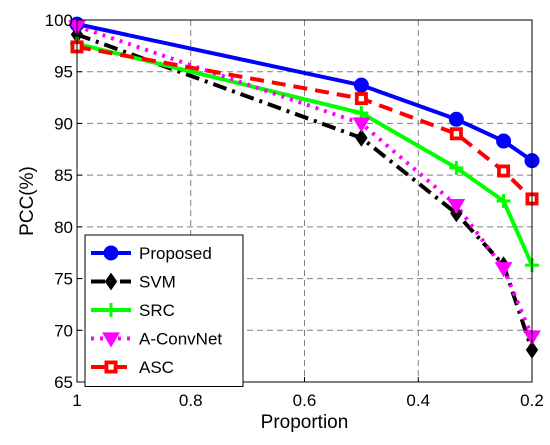 This screenshot has height=445, width=550. Describe the element at coordinates (76, 400) in the screenshot. I see `x-tick-label: 1` at that location.